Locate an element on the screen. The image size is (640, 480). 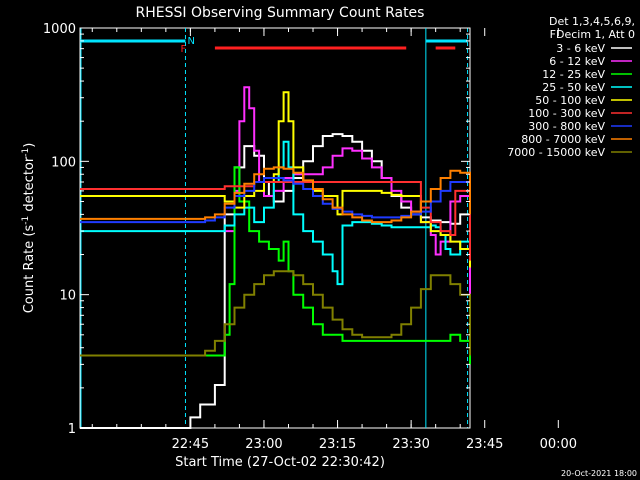
x-tick-label-3: 23:30 is located at coordinates (410, 444).